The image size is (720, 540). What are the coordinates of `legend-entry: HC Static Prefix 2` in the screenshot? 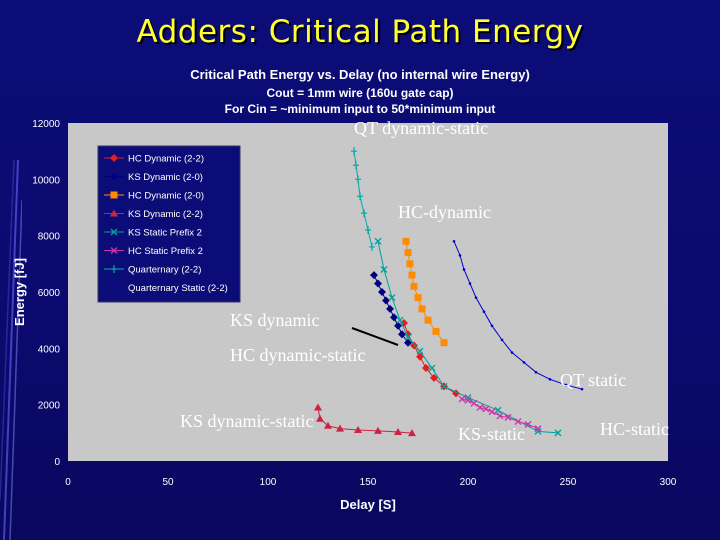 It's located at (165, 251).